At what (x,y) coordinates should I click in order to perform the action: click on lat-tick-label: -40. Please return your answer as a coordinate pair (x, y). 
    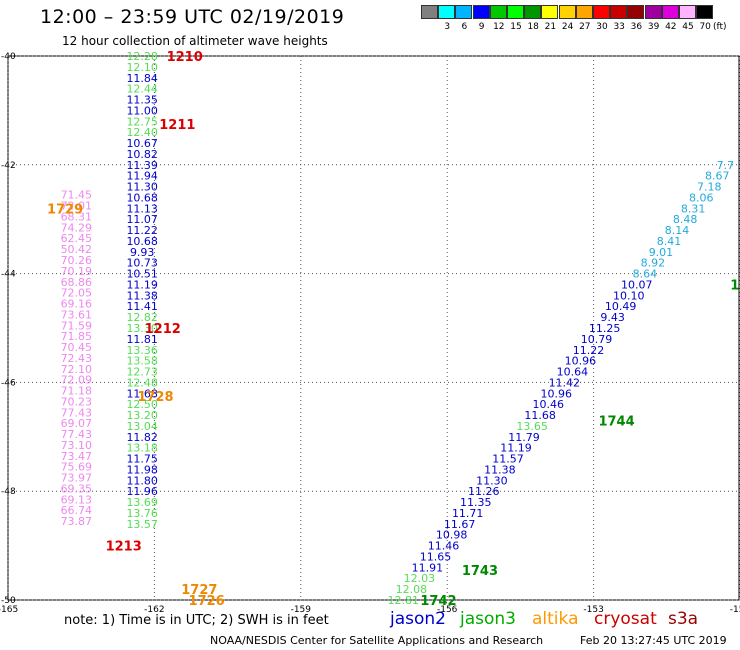
    Looking at the image, I should click on (8, 57).